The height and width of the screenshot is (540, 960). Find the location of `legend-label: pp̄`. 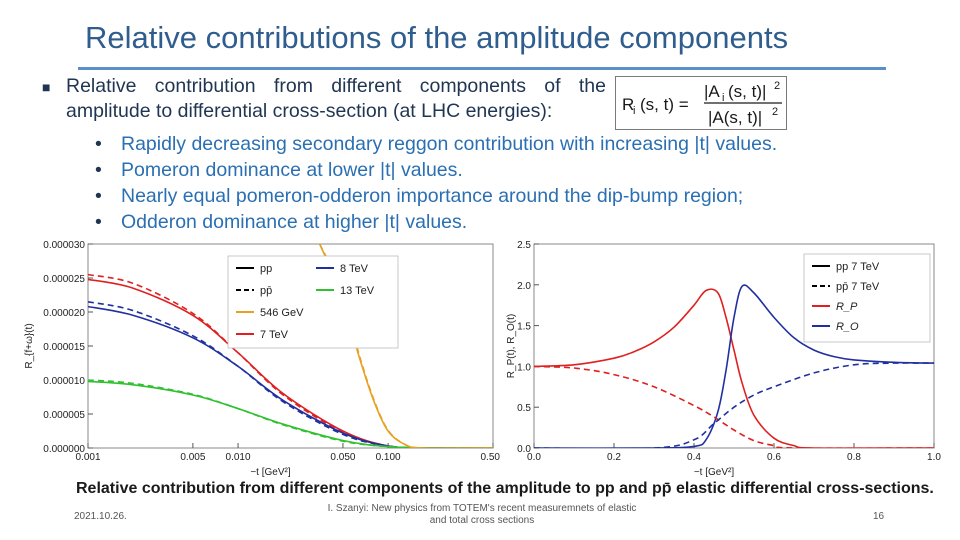

legend-label: pp̄ is located at coordinates (266, 291).